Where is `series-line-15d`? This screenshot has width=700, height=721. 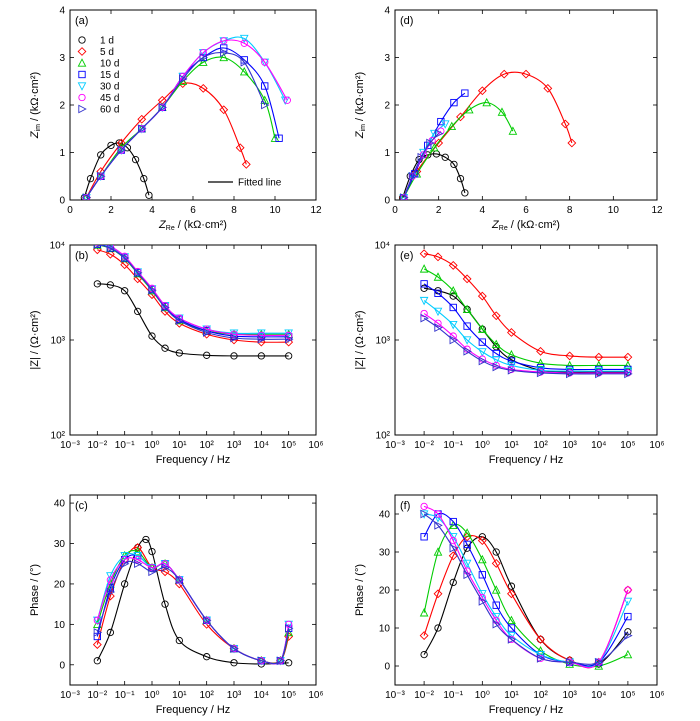
series-line-15d is located at coordinates (193, 609).